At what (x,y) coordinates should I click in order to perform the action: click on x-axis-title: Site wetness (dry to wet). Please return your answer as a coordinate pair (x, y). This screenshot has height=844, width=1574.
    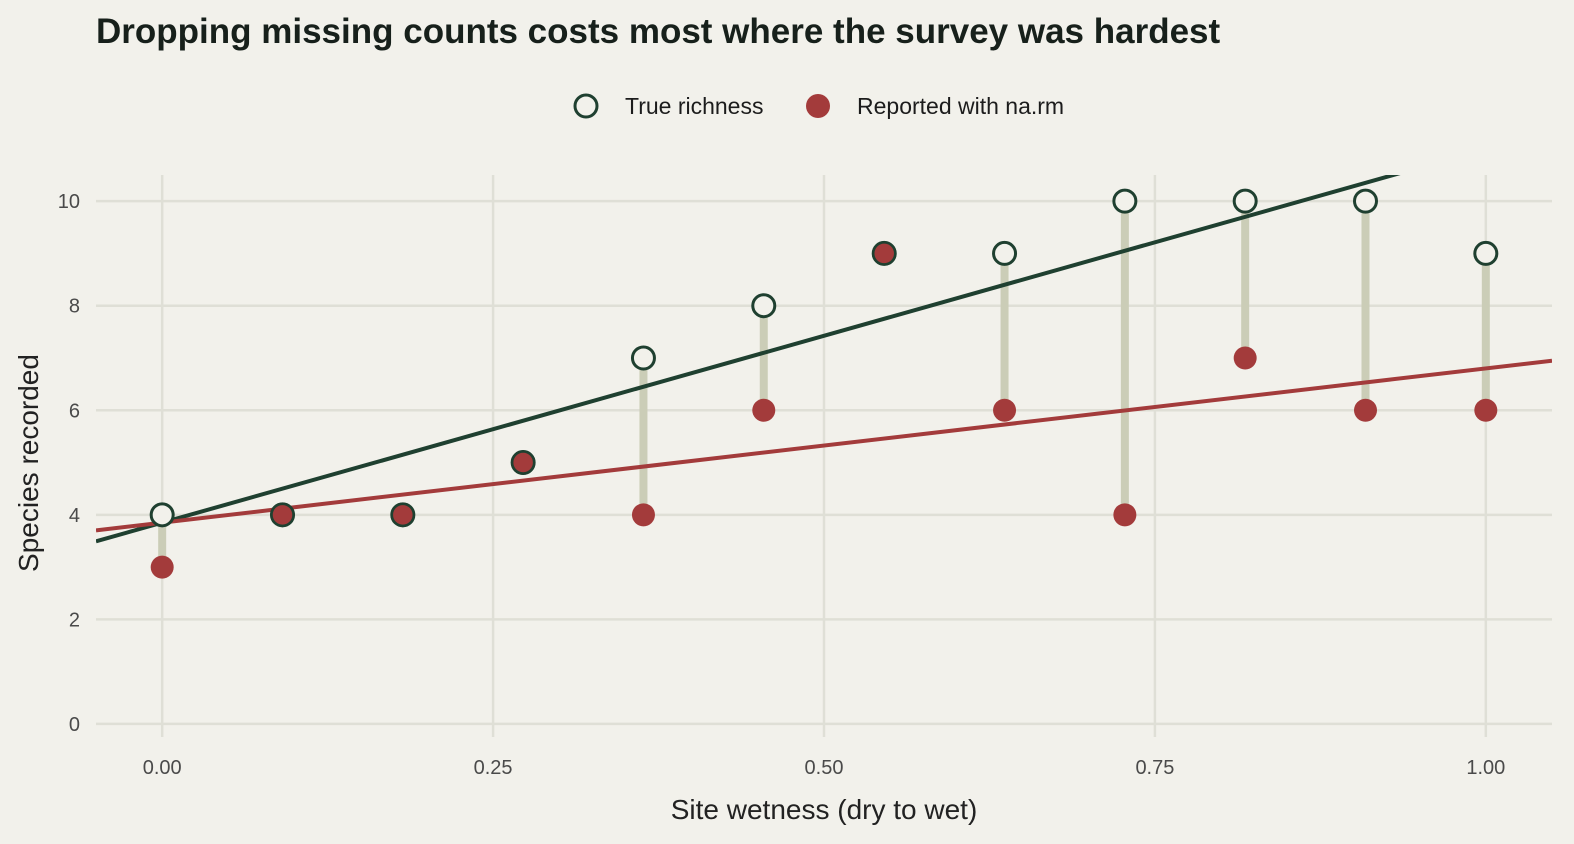
    Looking at the image, I should click on (824, 809).